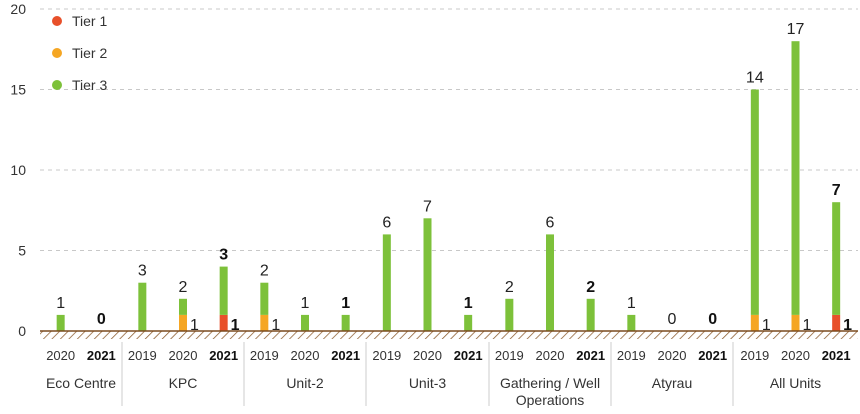 Image resolution: width=860 pixels, height=414 pixels. What do you see at coordinates (428, 383) in the screenshot?
I see `x-group-label: Unit-3` at bounding box center [428, 383].